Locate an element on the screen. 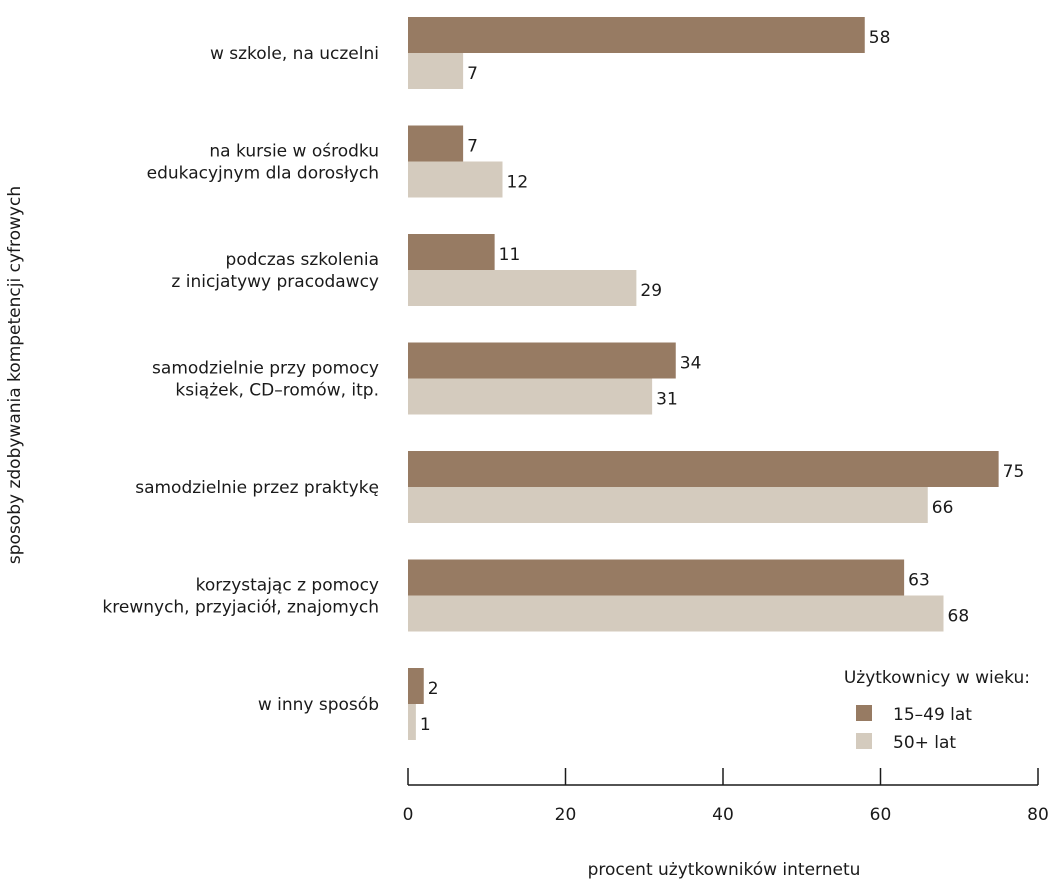 Image resolution: width=1050 pixels, height=881 pixels. data-label-15-49-4: 75 is located at coordinates (1014, 472).